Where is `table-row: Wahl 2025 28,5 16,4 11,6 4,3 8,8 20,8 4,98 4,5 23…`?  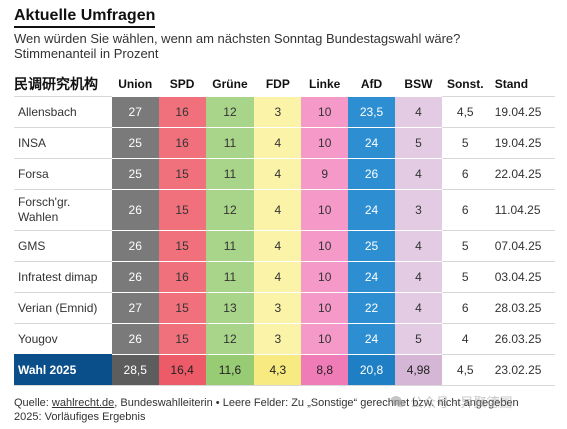
table-row: Wahl 2025 28,5 16,4 11,6 4,3 8,8 20,8 4,98 4,5 23… is located at coordinates (284, 370).